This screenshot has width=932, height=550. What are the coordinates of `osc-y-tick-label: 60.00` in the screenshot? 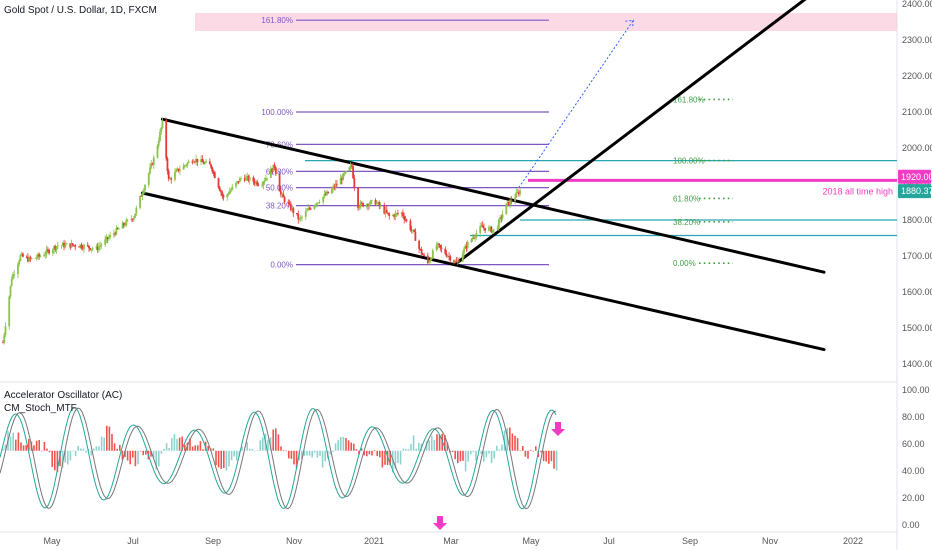 It's located at (913, 444).